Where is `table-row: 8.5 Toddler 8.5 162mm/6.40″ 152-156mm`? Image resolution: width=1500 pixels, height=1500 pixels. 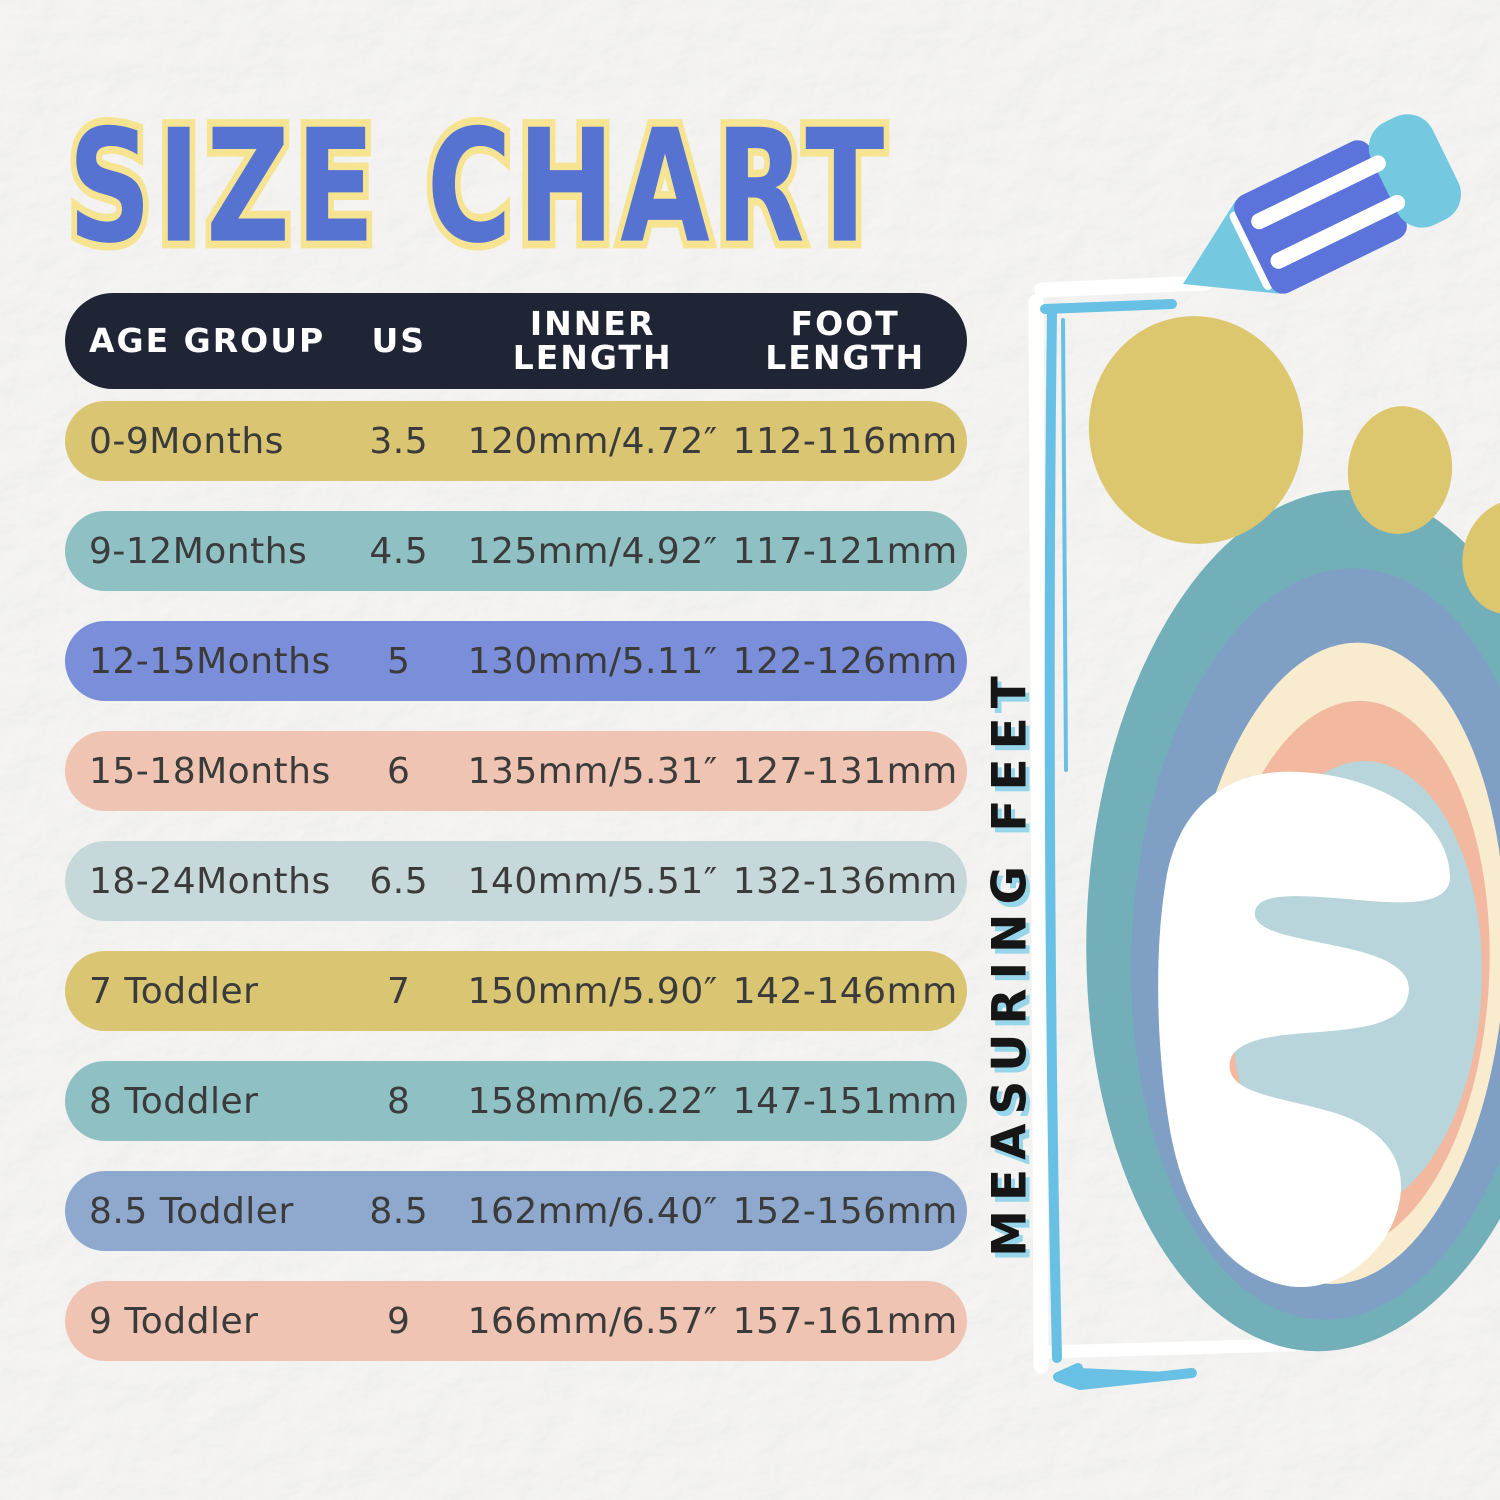 table-row: 8.5 Toddler 8.5 162mm/6.40″ 152-156mm is located at coordinates (516, 1211).